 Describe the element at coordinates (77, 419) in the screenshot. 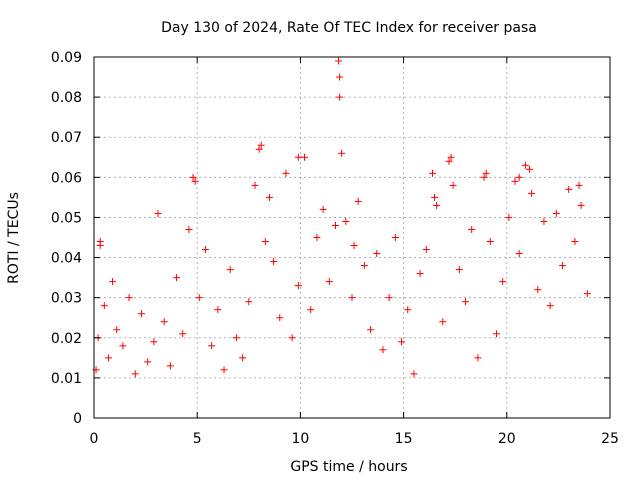

I see `y-tick-label: 0` at that location.